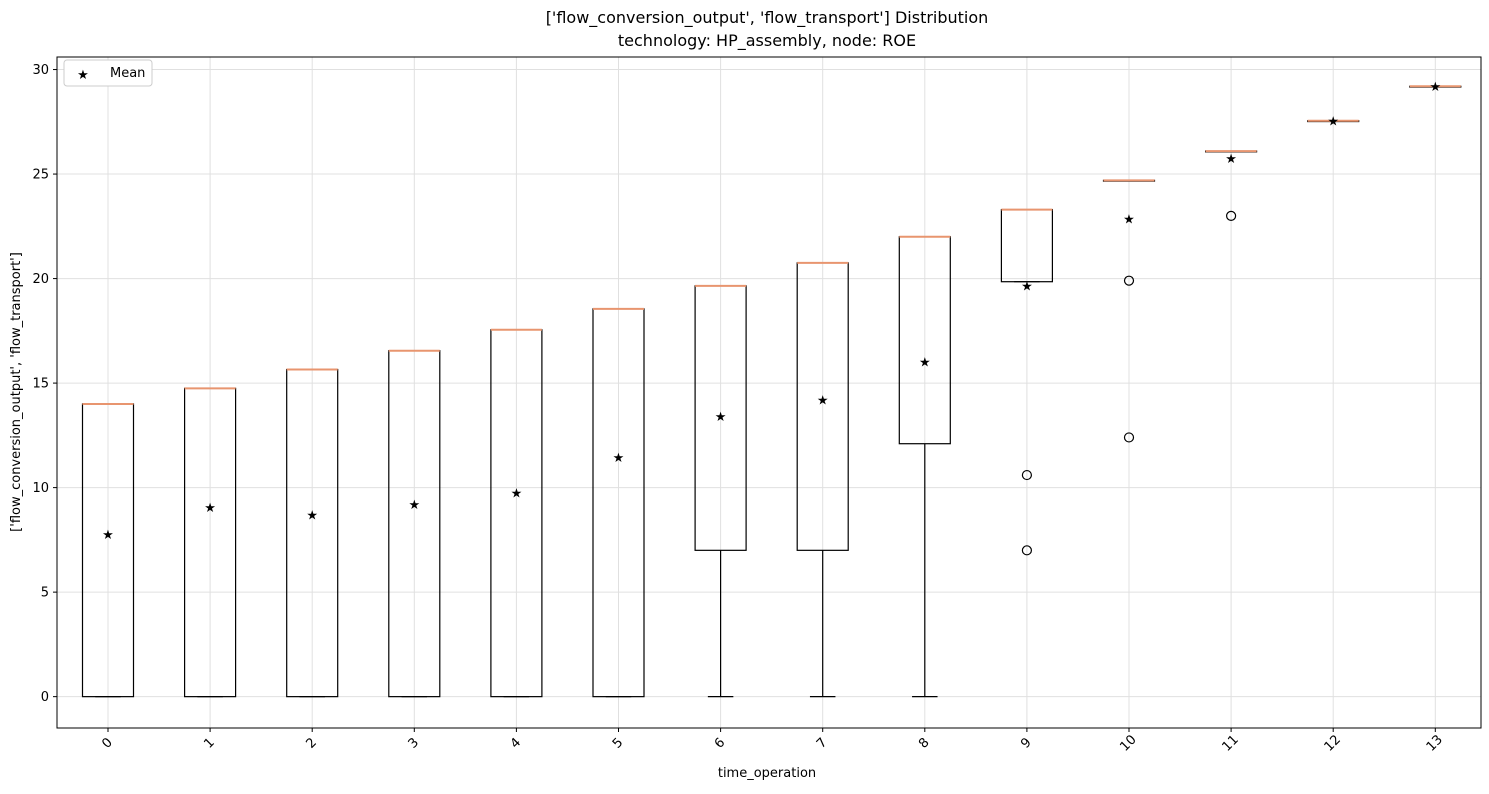 This screenshot has width=1489, height=794. I want to click on legend-mean-label: Mean, so click(127, 73).